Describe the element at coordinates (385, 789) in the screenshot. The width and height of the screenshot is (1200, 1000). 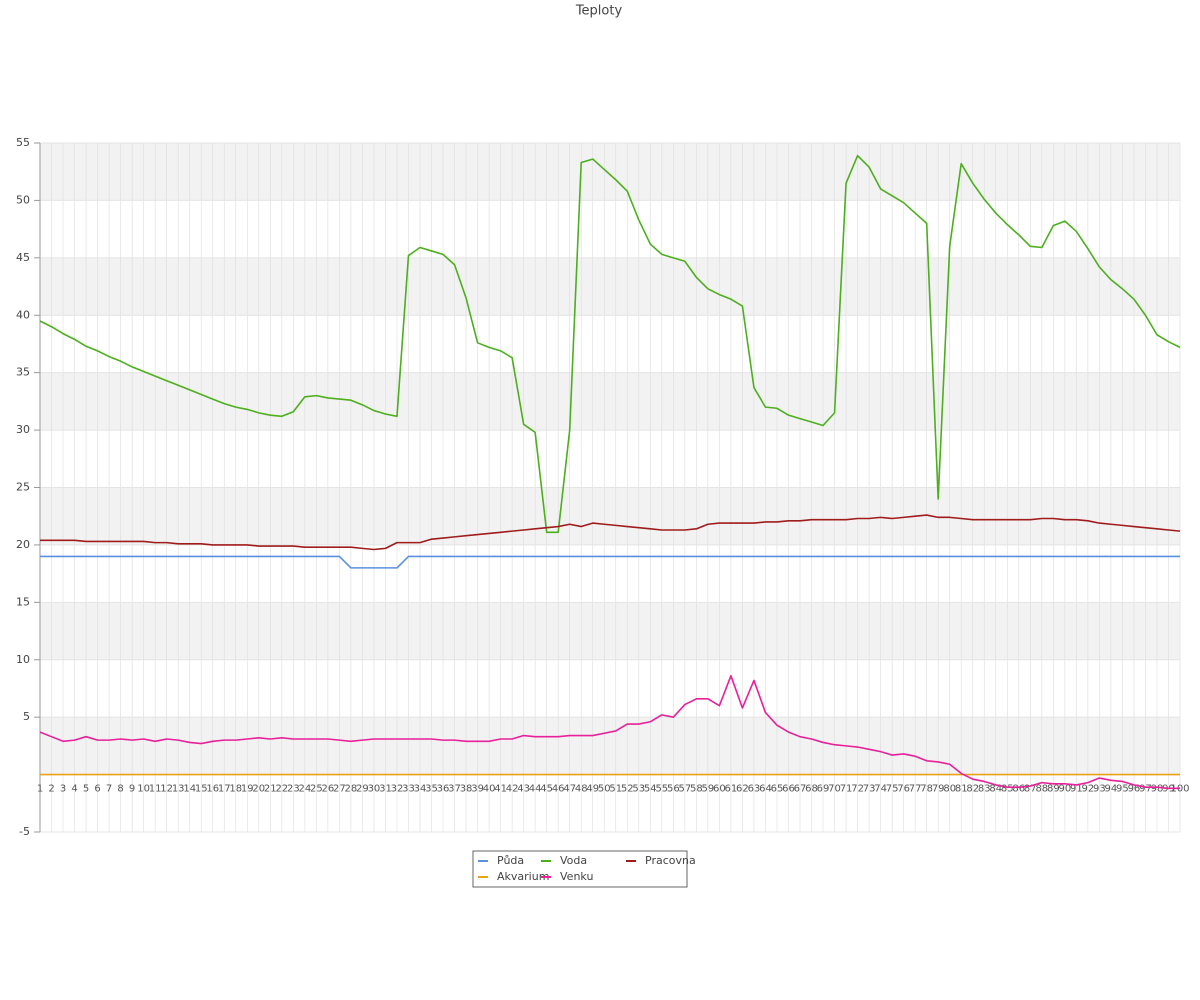
I see `x-tick-label: 31` at that location.